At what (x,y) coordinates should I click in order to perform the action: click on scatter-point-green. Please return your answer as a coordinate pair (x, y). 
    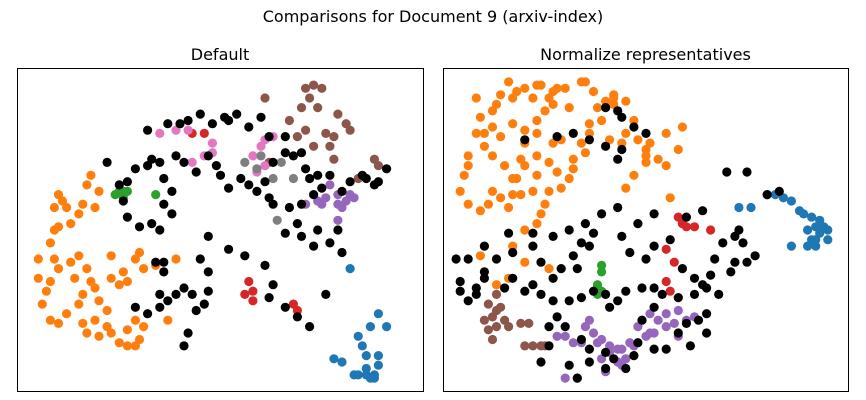
    Looking at the image, I should click on (127, 191).